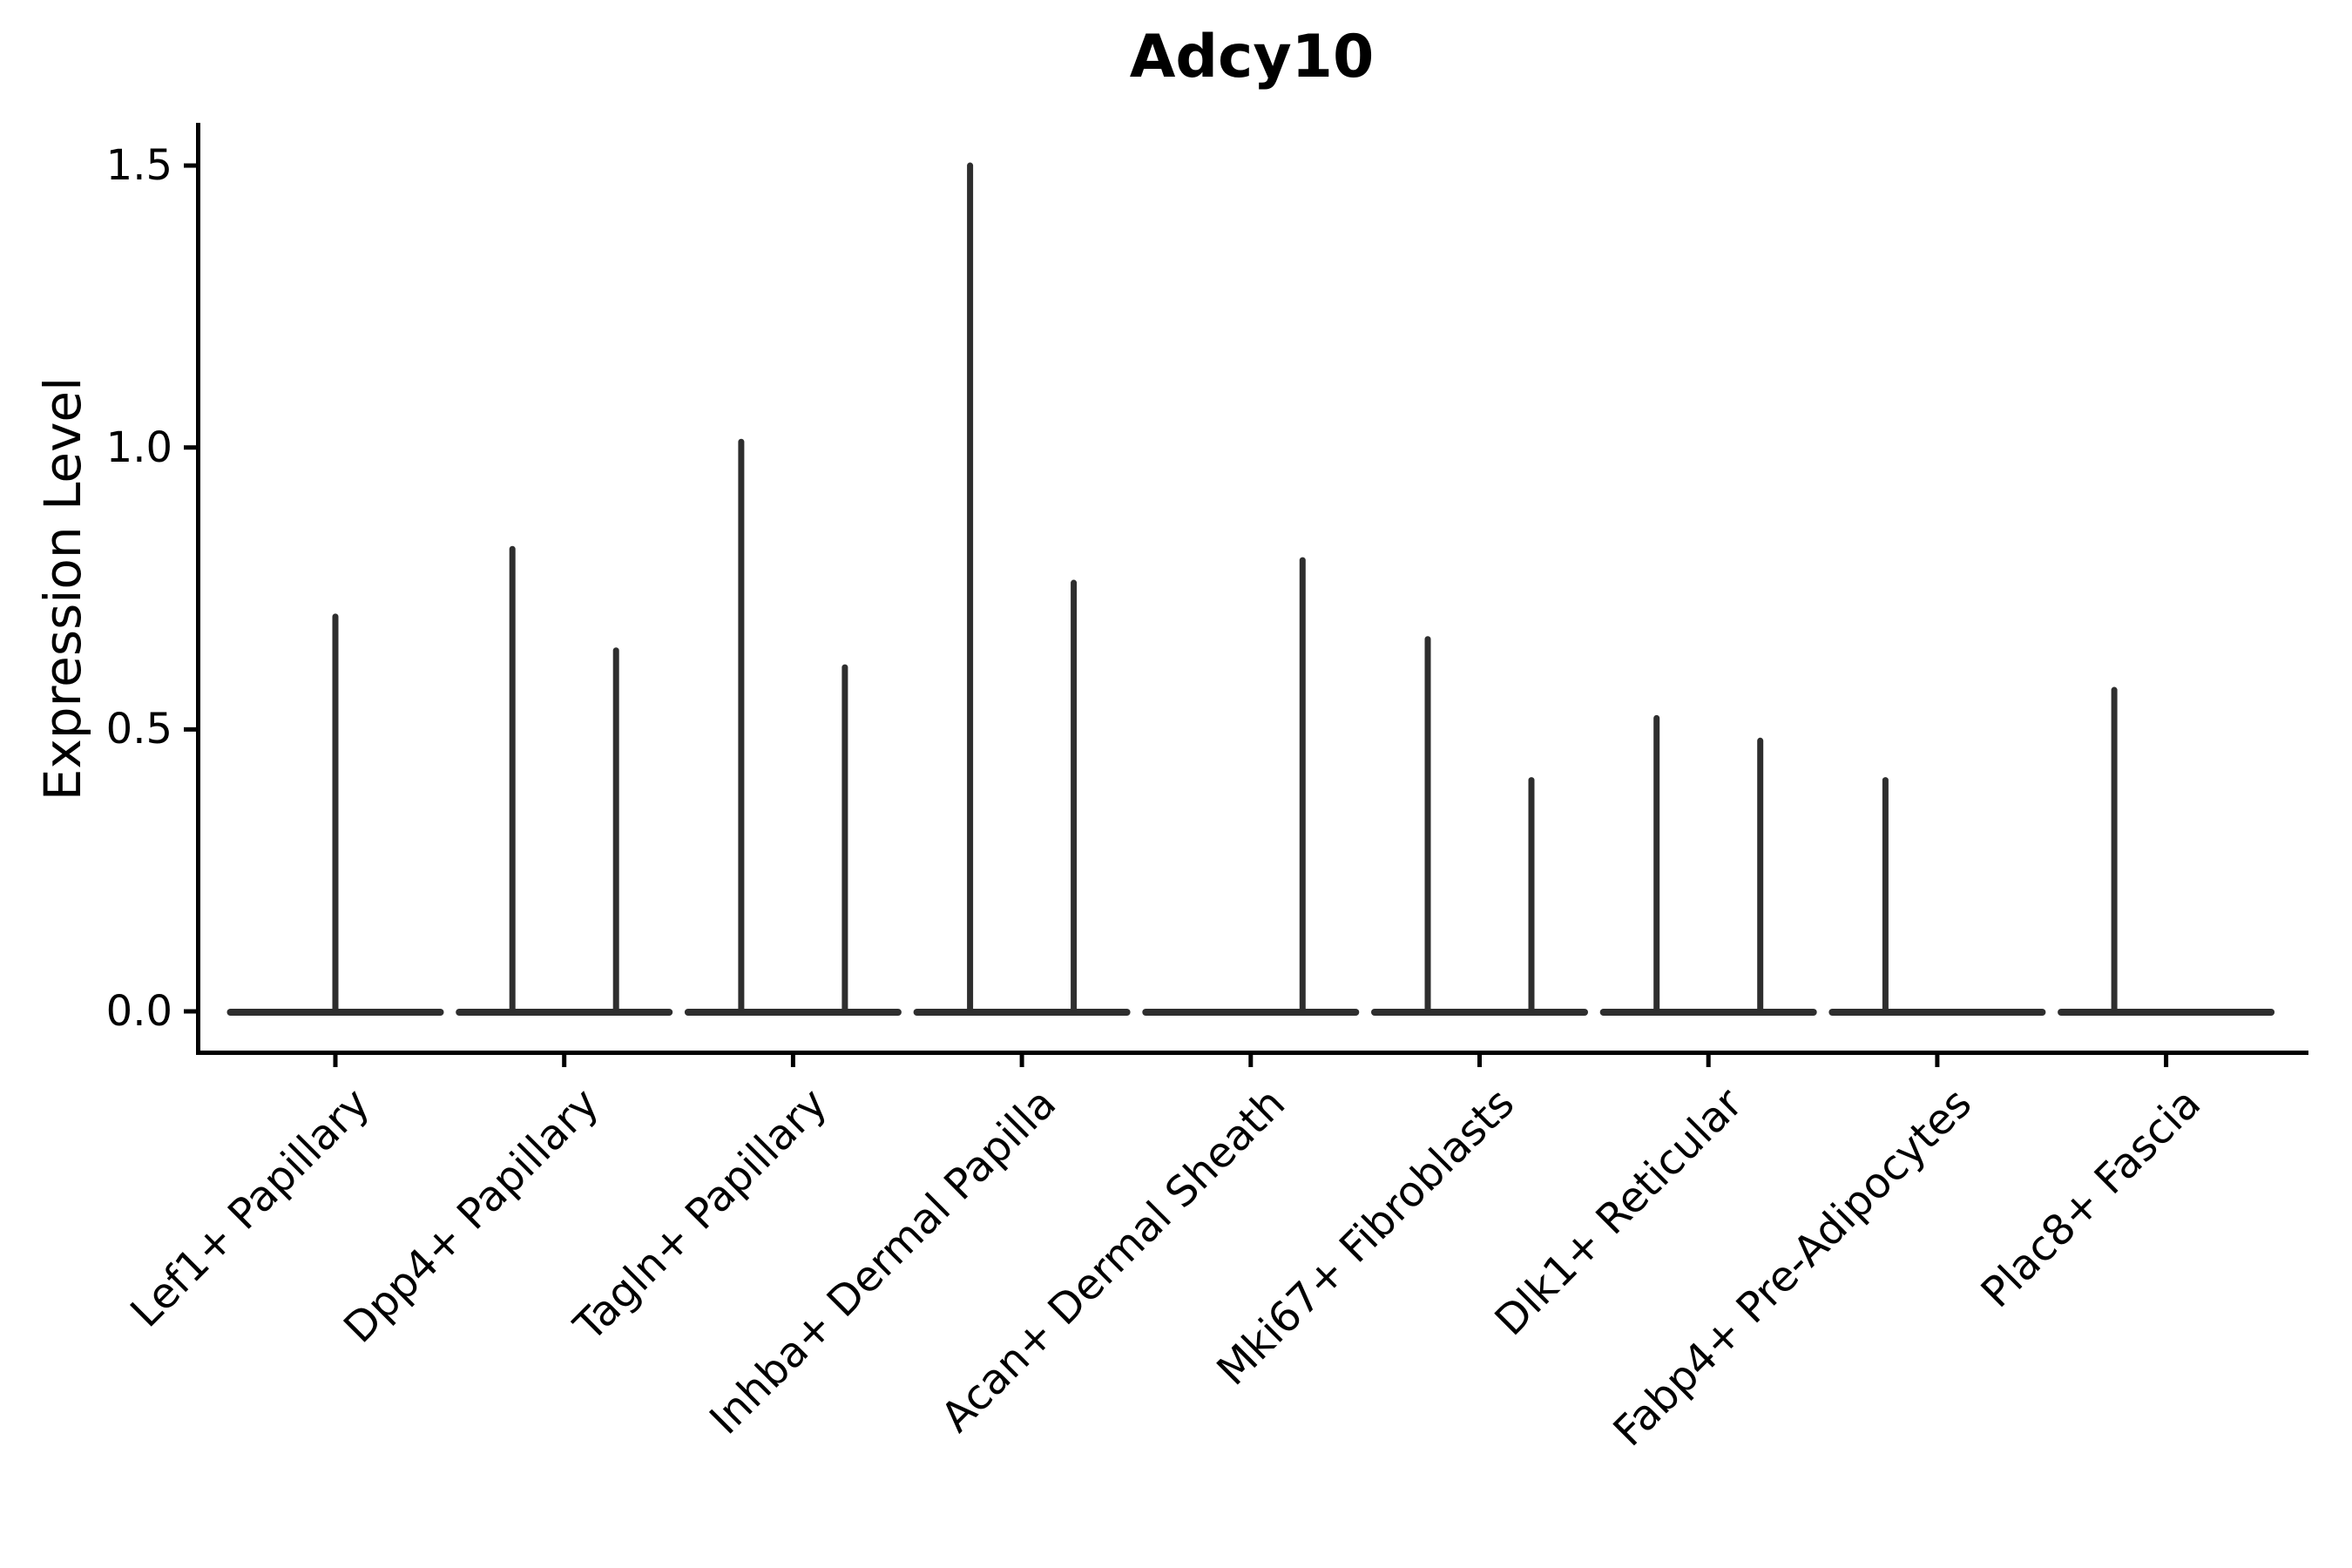 Image resolution: width=2352 pixels, height=1568 pixels. Describe the element at coordinates (138, 729) in the screenshot. I see `y-tick-label: 0.5` at that location.